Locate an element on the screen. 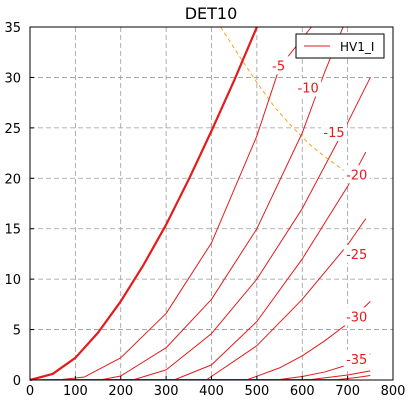  curve-label: -35 is located at coordinates (356, 360).